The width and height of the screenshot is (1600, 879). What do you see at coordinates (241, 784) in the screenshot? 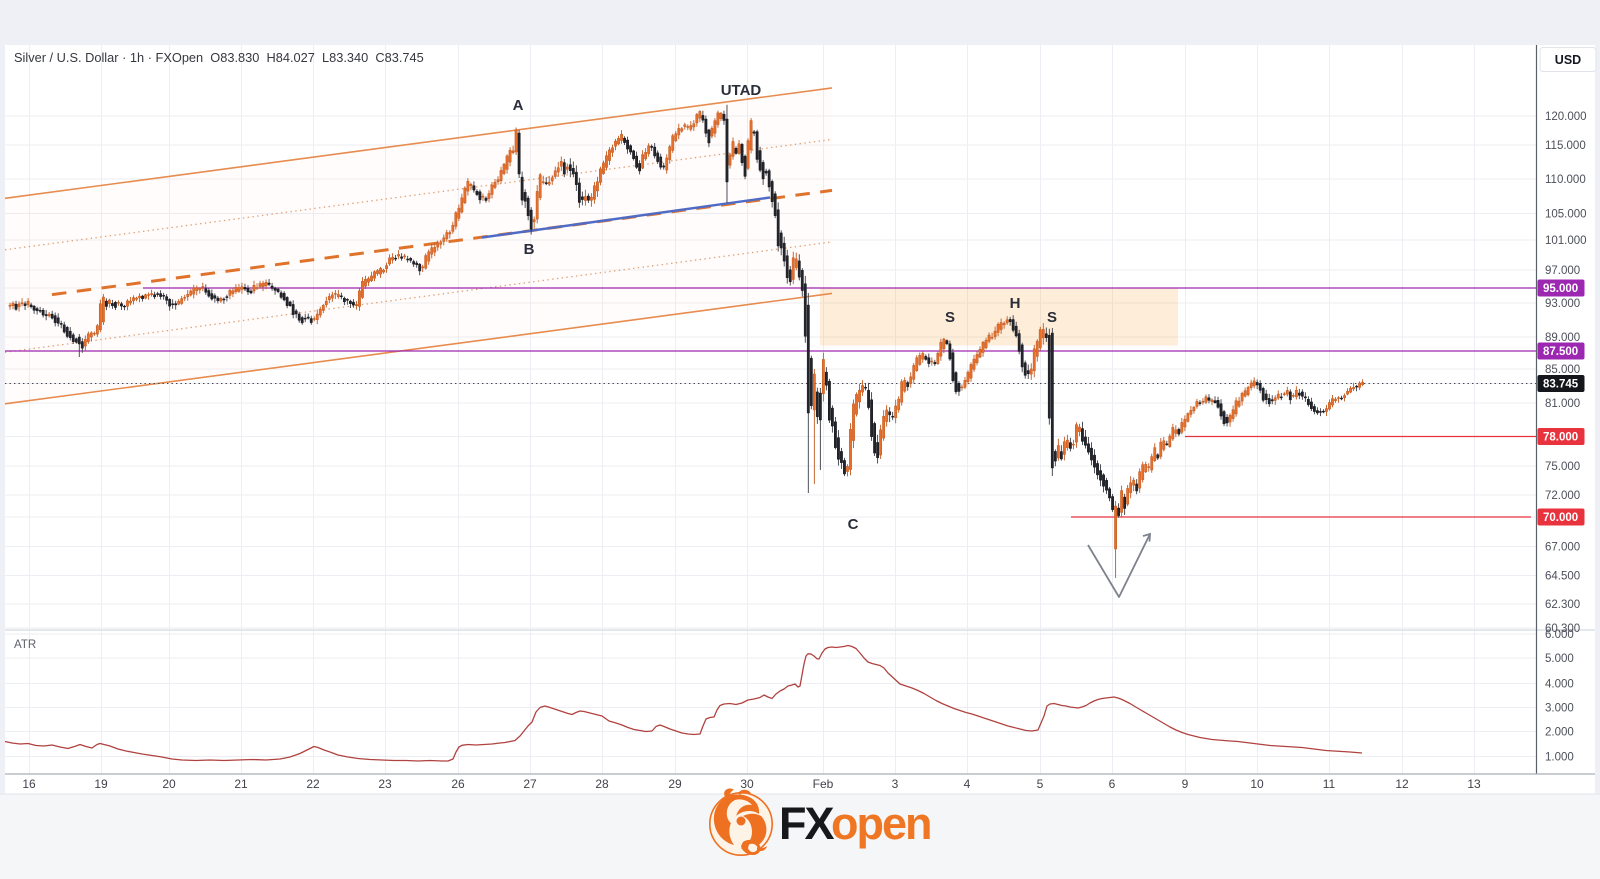
I see `svg-text: 21` at bounding box center [241, 784].